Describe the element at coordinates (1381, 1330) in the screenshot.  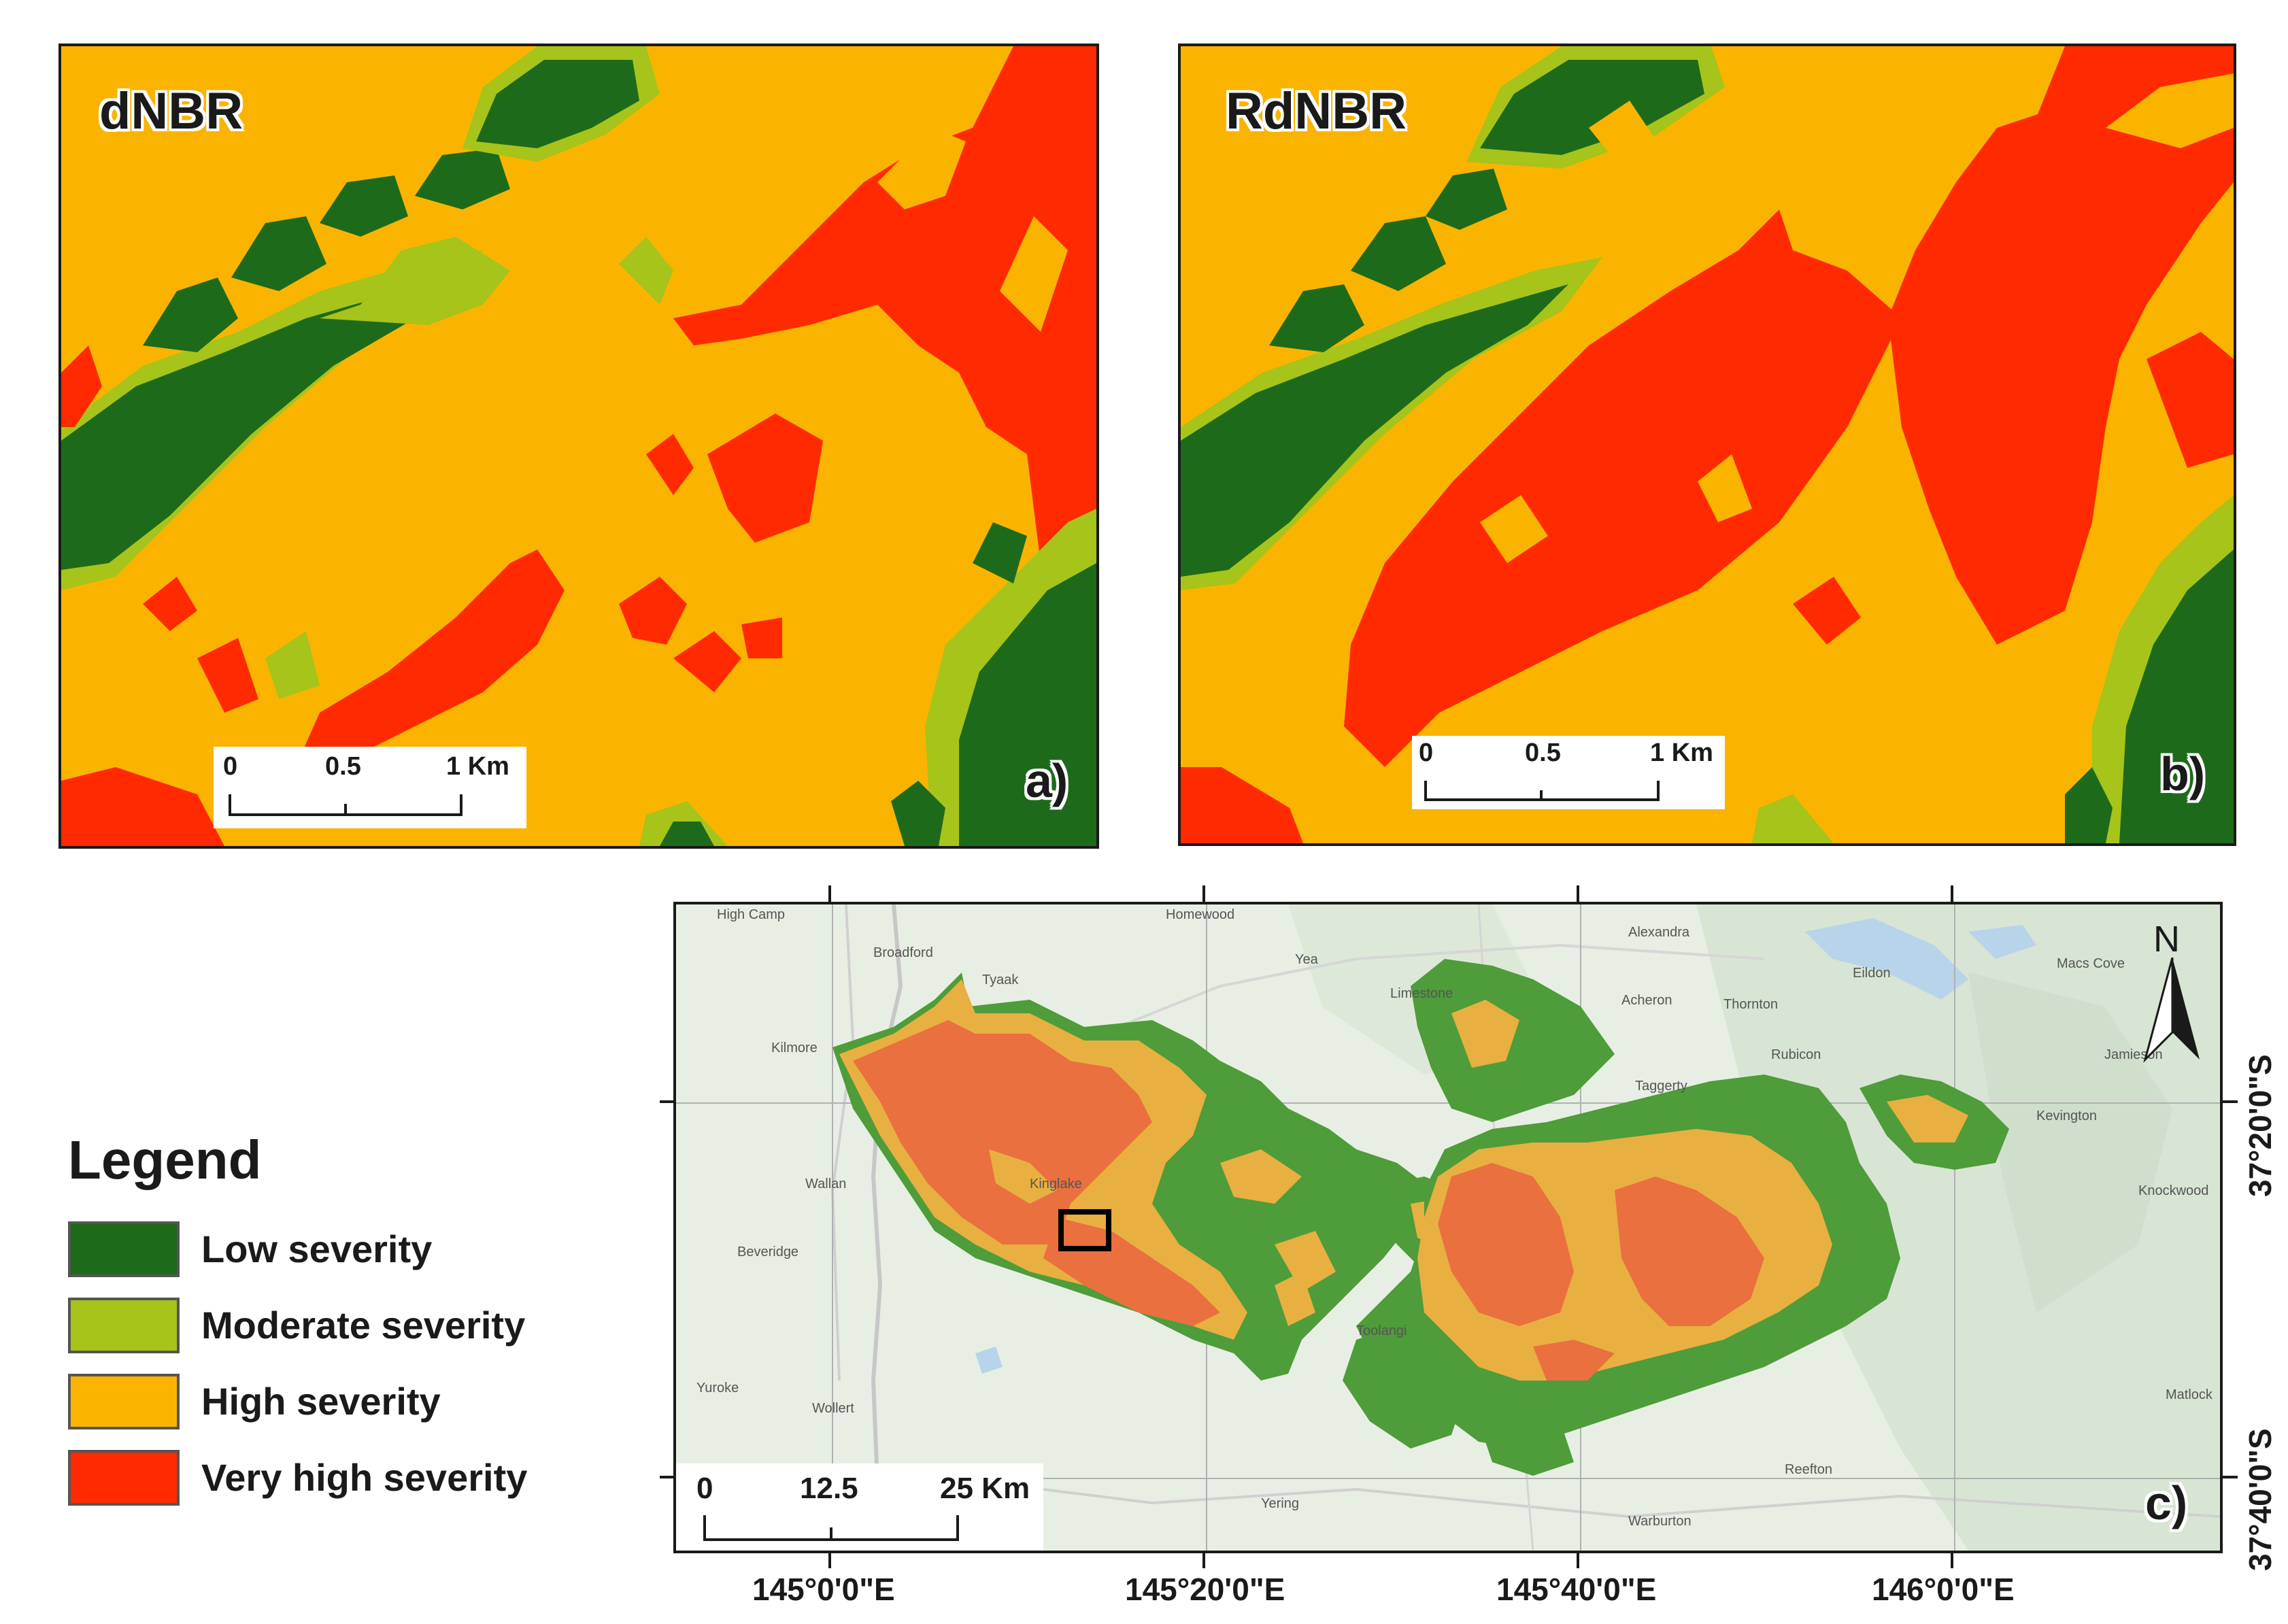
I see `place-label: Toolangi` at that location.